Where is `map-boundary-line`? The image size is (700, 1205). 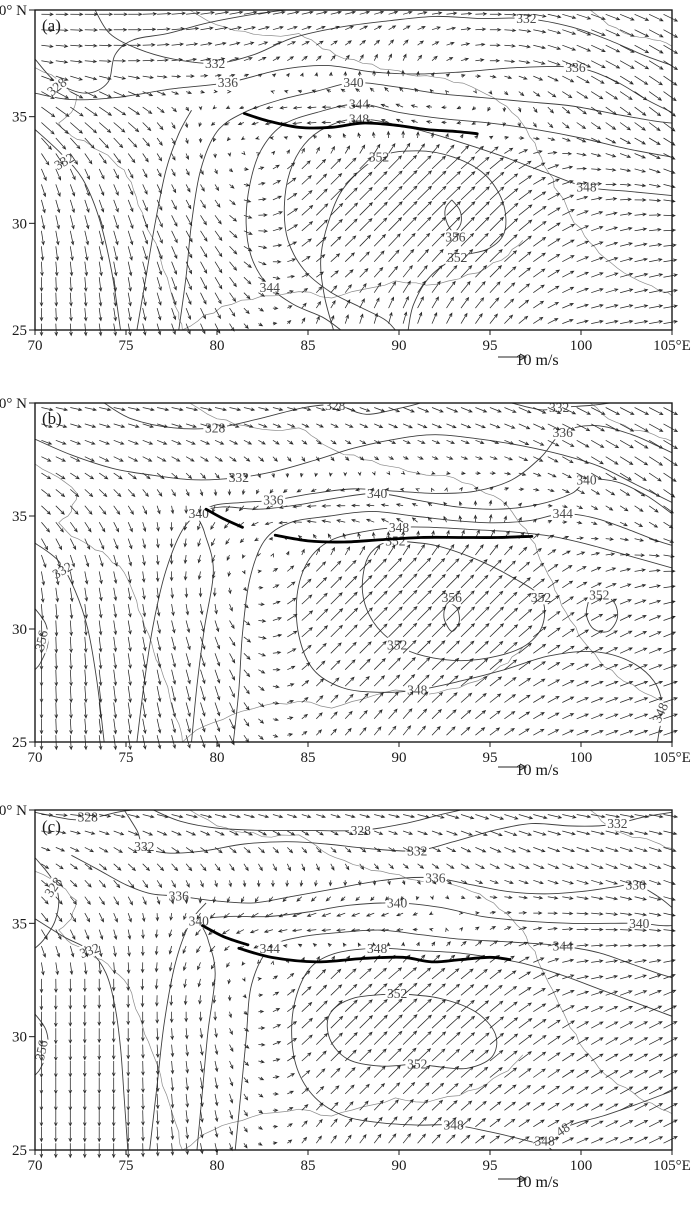 map-boundary-line is located at coordinates (630, 28).